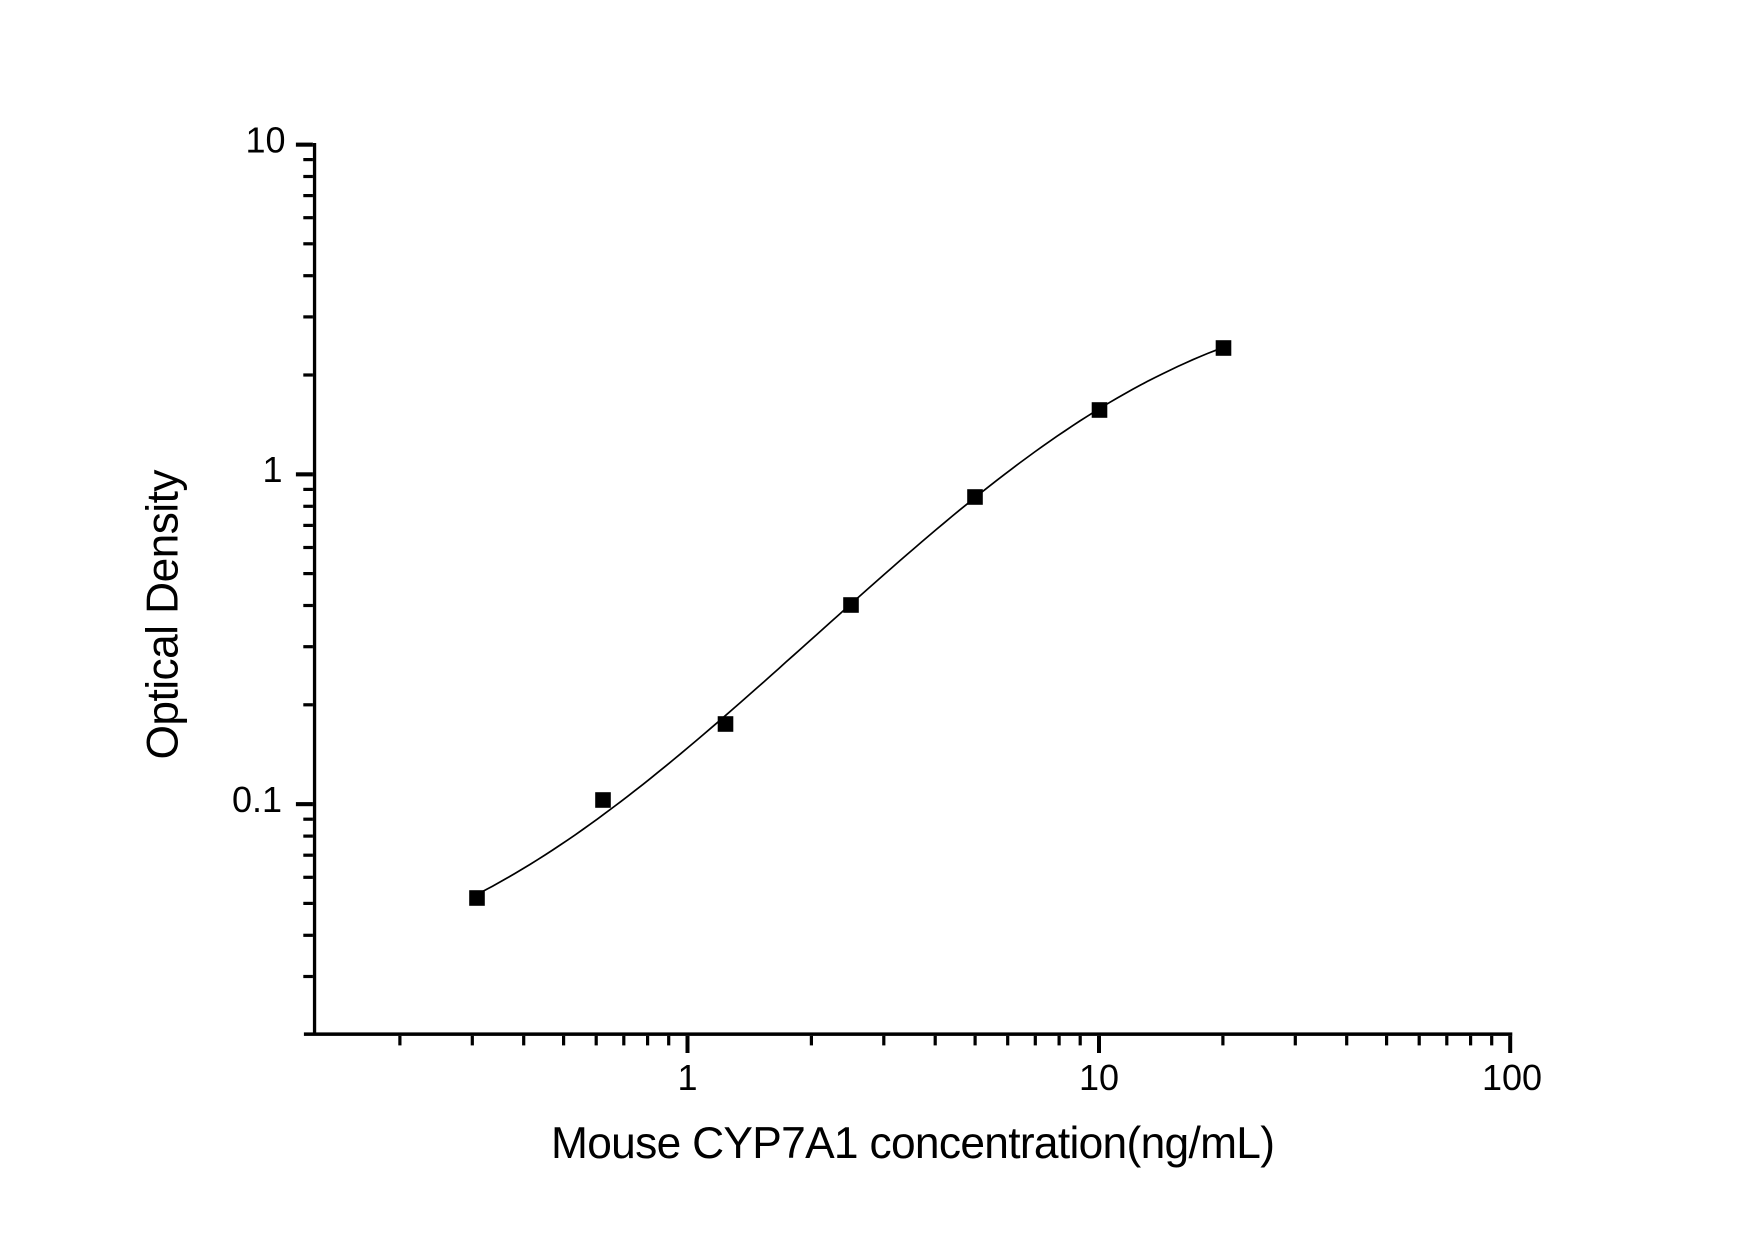  Describe the element at coordinates (913, 1143) in the screenshot. I see `svg-text:Mouse CYP7A1 concentration(ng/: Mouse CYP7A1 concentration(ng/mL)` at that location.